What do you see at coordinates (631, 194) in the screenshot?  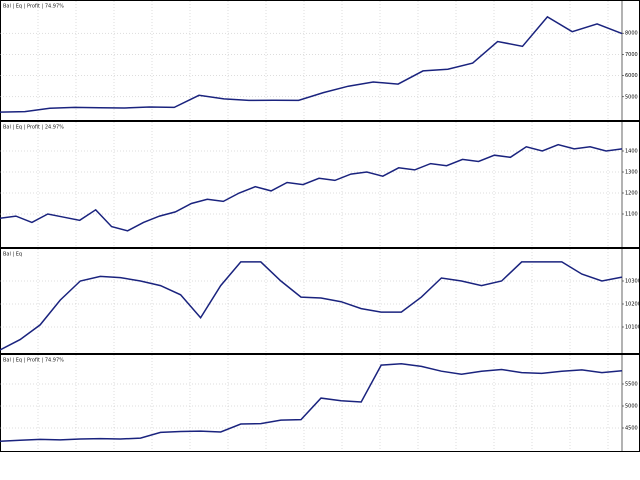 I see `y-tick-label: 1200` at bounding box center [631, 194].